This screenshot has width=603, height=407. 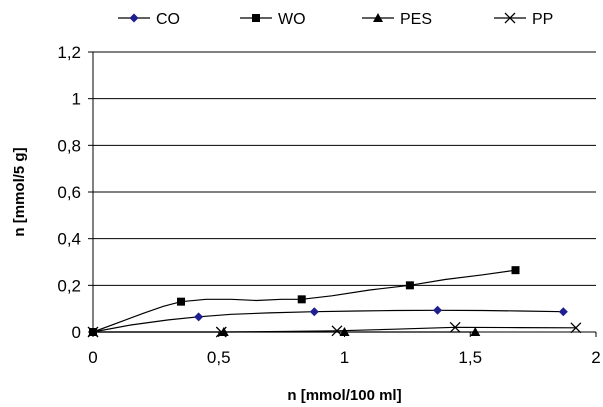 I want to click on legend-marker-wo, so click(x=256, y=18).